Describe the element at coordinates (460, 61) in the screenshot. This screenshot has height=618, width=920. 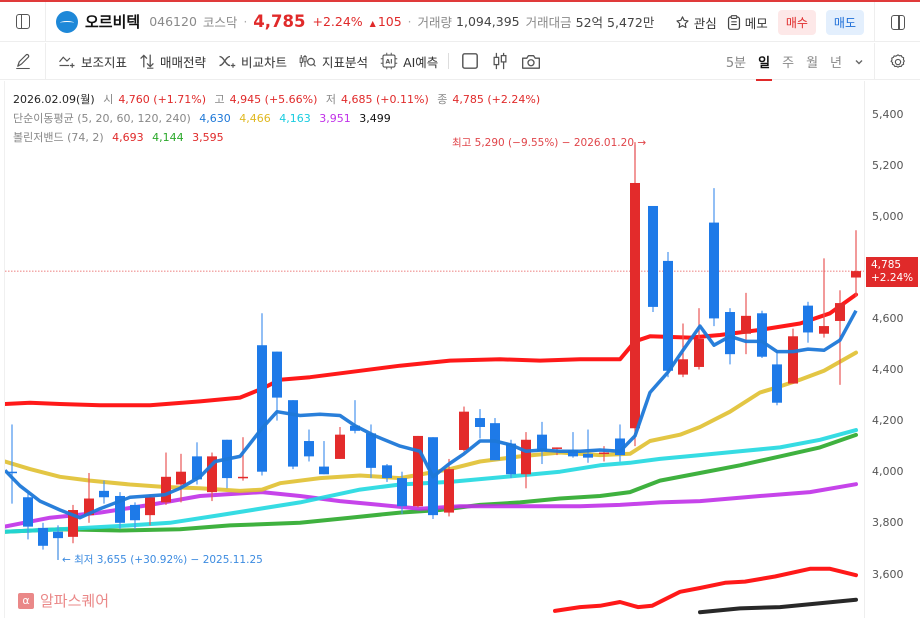
I see `chart-toolbar: 보조지표 매매전략 비교차트 지표분석 AI AI예측 5분 일 주 월 년` at that location.